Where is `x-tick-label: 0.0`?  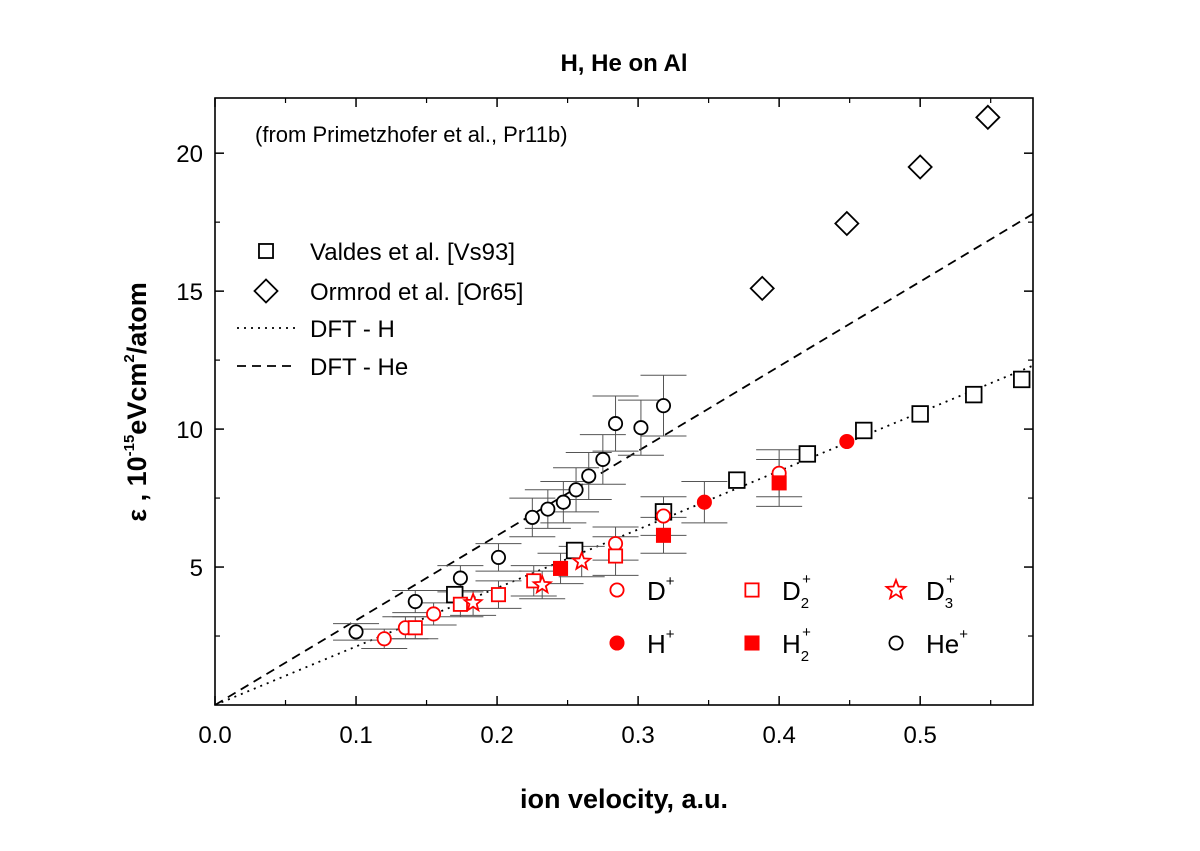 x-tick-label: 0.0 is located at coordinates (214, 735).